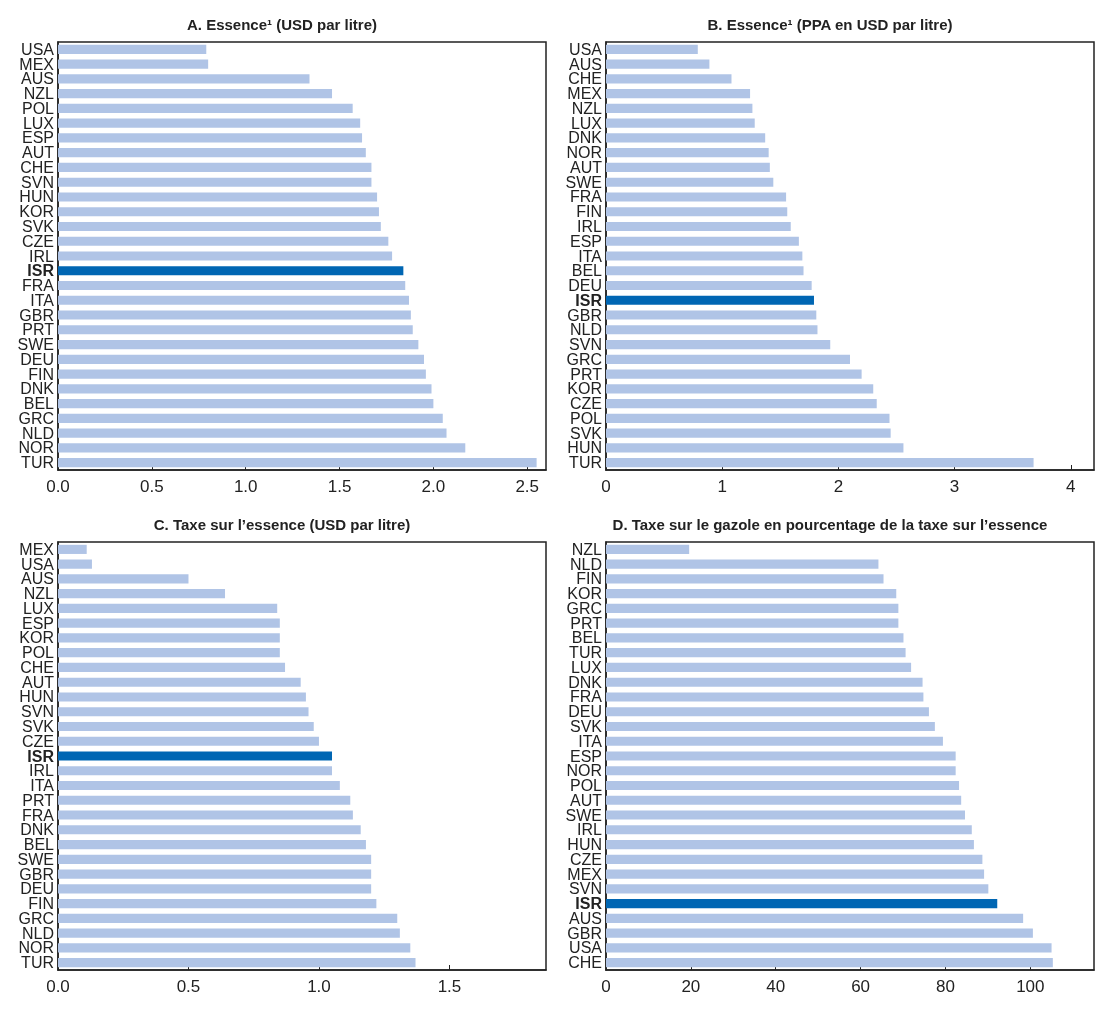  Describe the element at coordinates (838, 486) in the screenshot. I see `x-tick-label: 2` at that location.